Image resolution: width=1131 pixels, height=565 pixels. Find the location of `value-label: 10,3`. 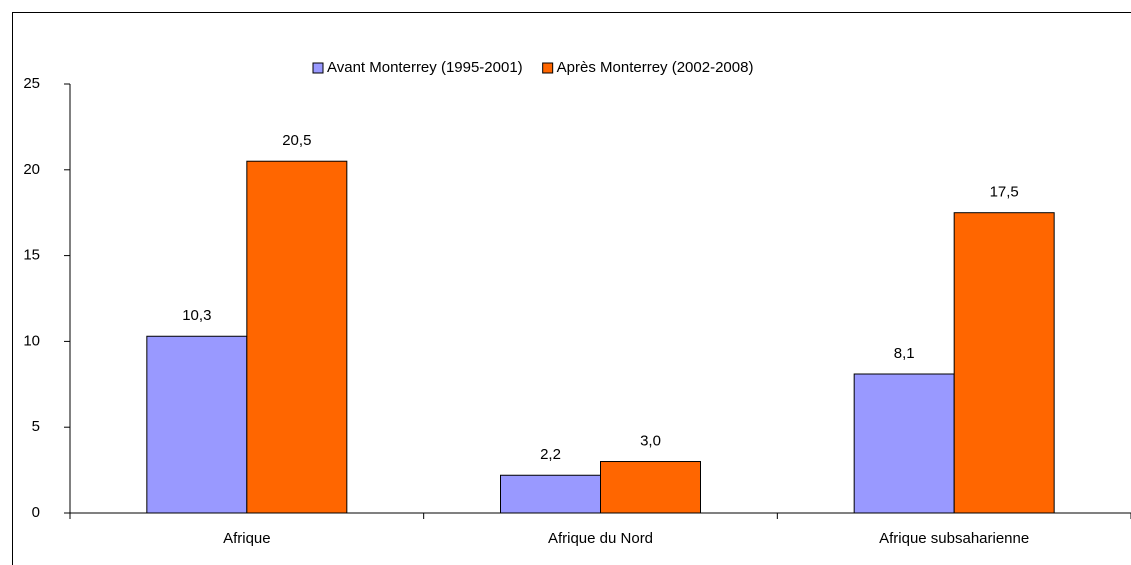

value-label: 10,3 is located at coordinates (196, 315).